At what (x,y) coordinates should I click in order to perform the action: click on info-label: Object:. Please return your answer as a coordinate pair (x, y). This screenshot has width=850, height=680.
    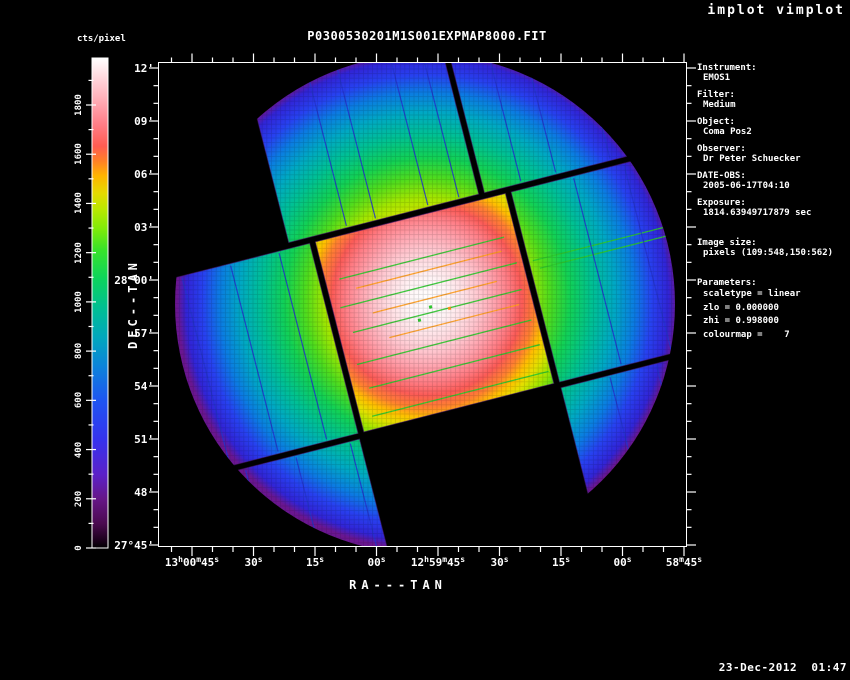
    Looking at the image, I should click on (716, 122).